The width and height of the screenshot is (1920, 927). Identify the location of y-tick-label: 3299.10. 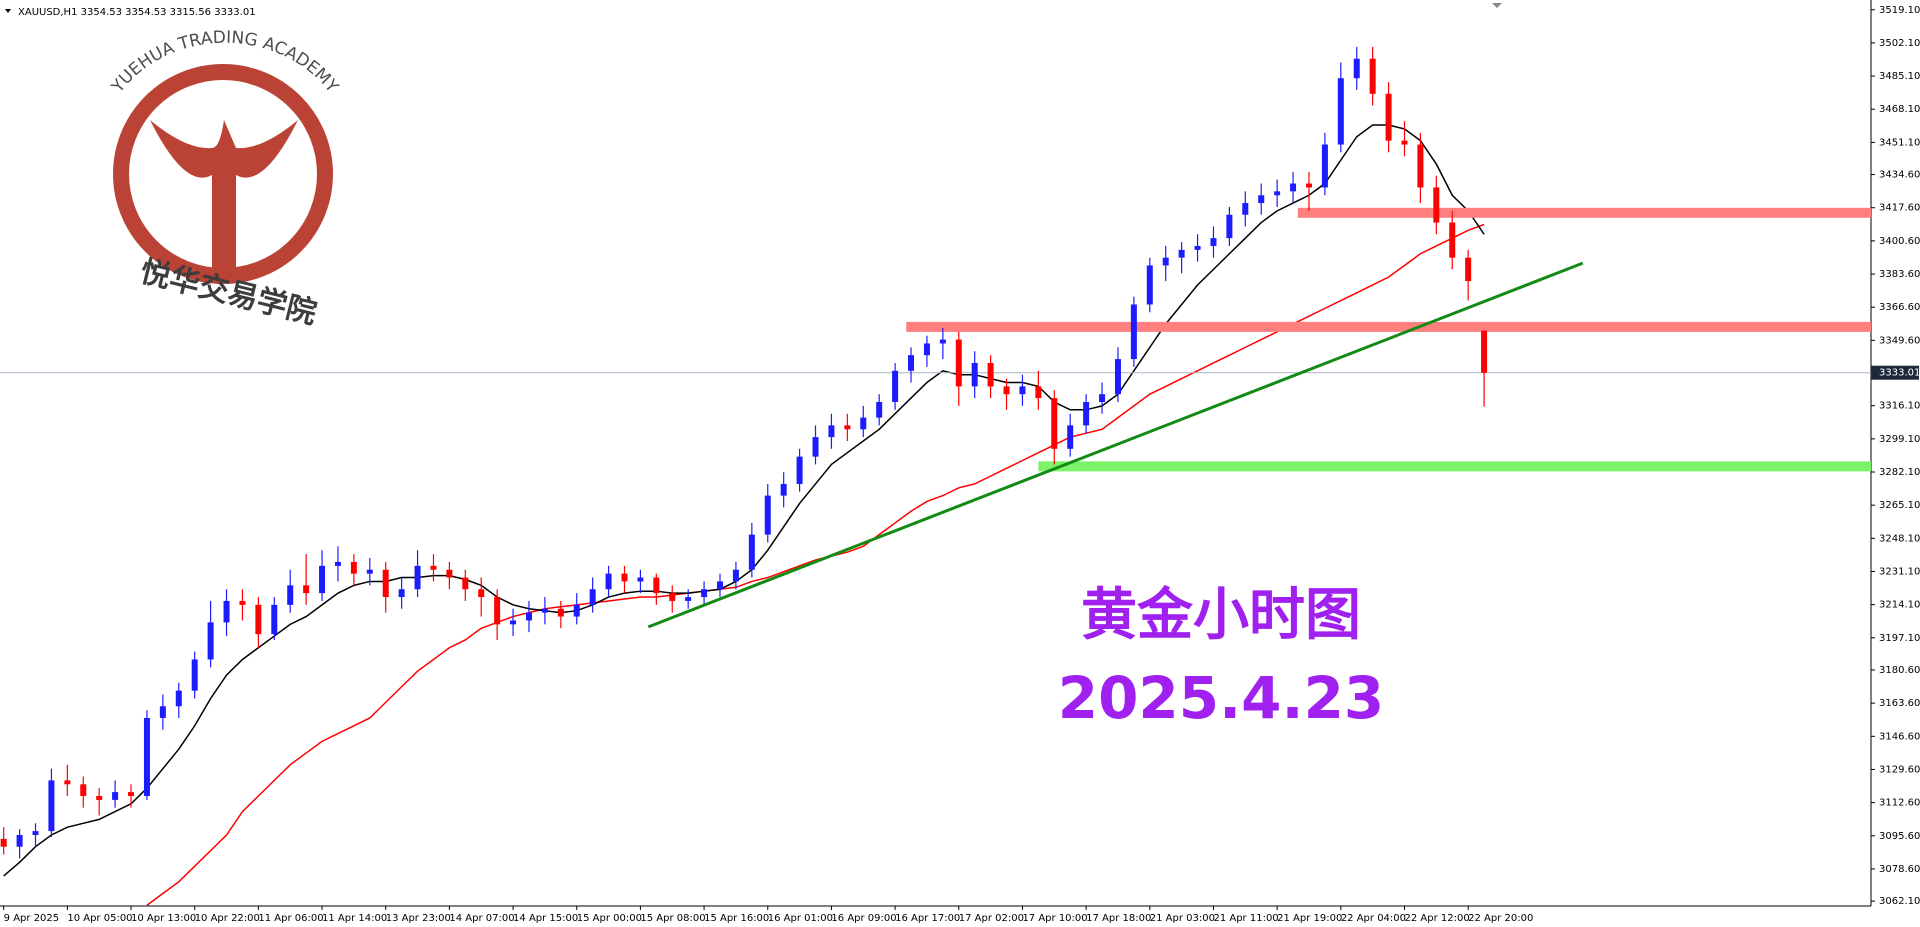
(1899, 439).